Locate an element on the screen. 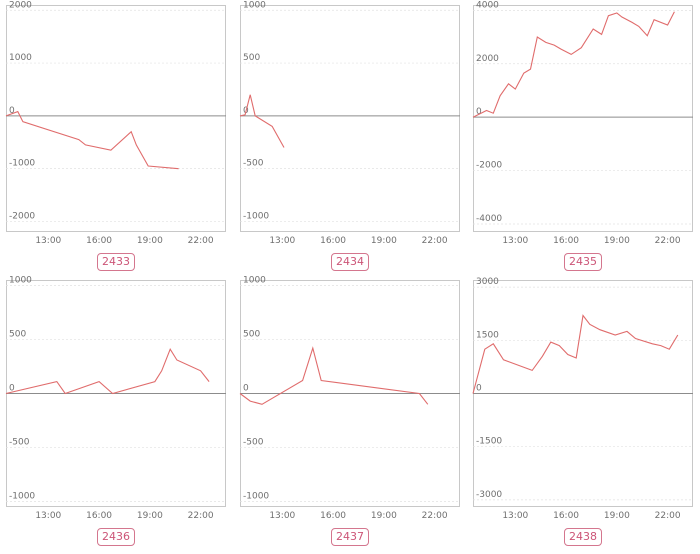  chart-2433: 2000 1000 0 -1000 -2000 13:00 16:00 19:00 22:00 is located at coordinates (115, 123).